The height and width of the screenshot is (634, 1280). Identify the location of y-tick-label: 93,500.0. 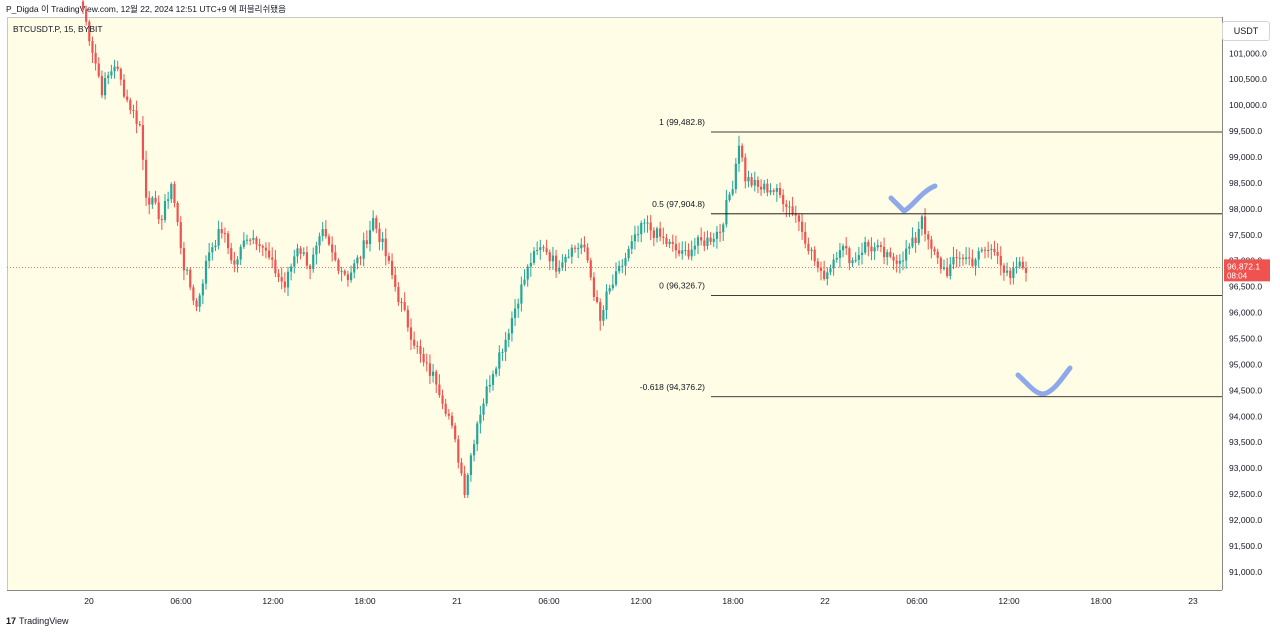
(1245, 442).